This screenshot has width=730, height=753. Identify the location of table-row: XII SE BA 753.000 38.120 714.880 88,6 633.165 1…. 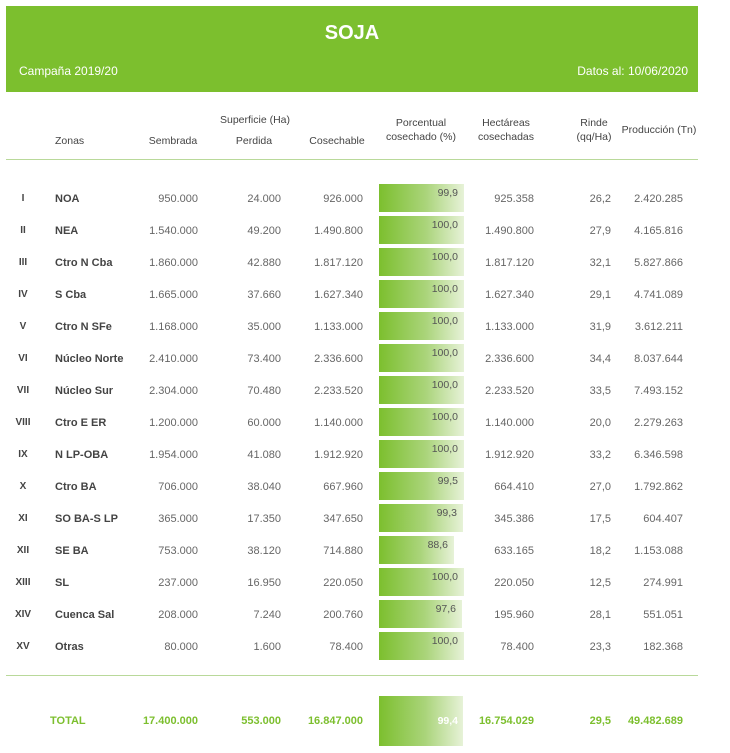
(365, 551).